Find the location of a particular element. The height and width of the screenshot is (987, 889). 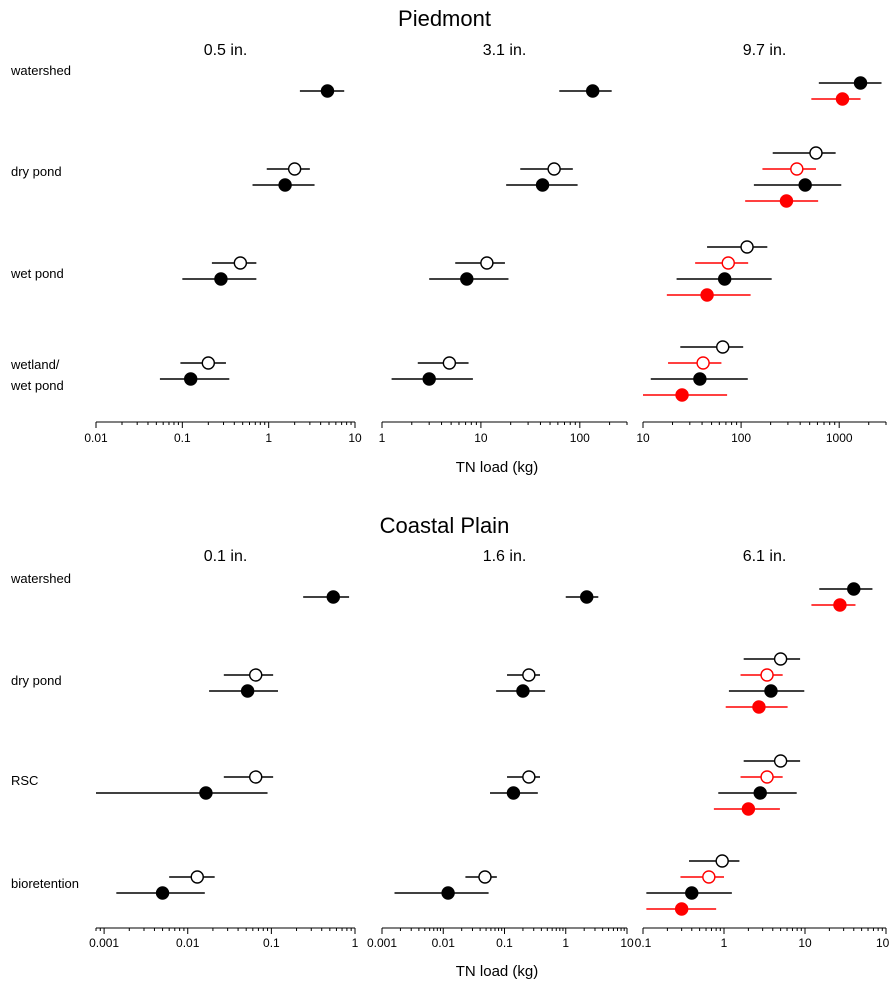

row-label: bioretention is located at coordinates (45, 883).